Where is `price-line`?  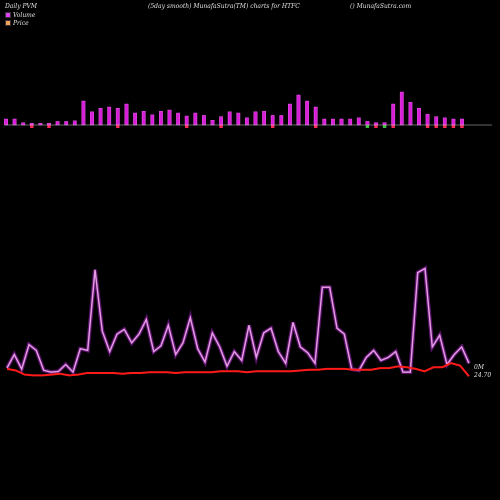
price-line is located at coordinates (238, 369).